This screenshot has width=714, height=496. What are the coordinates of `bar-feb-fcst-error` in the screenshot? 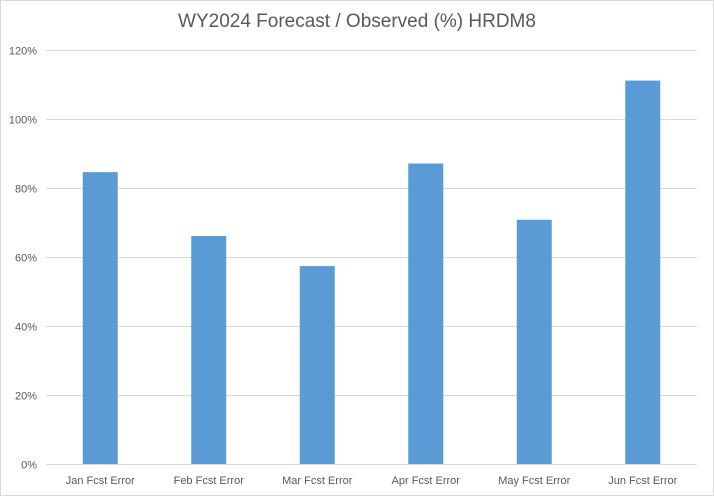 It's located at (209, 350).